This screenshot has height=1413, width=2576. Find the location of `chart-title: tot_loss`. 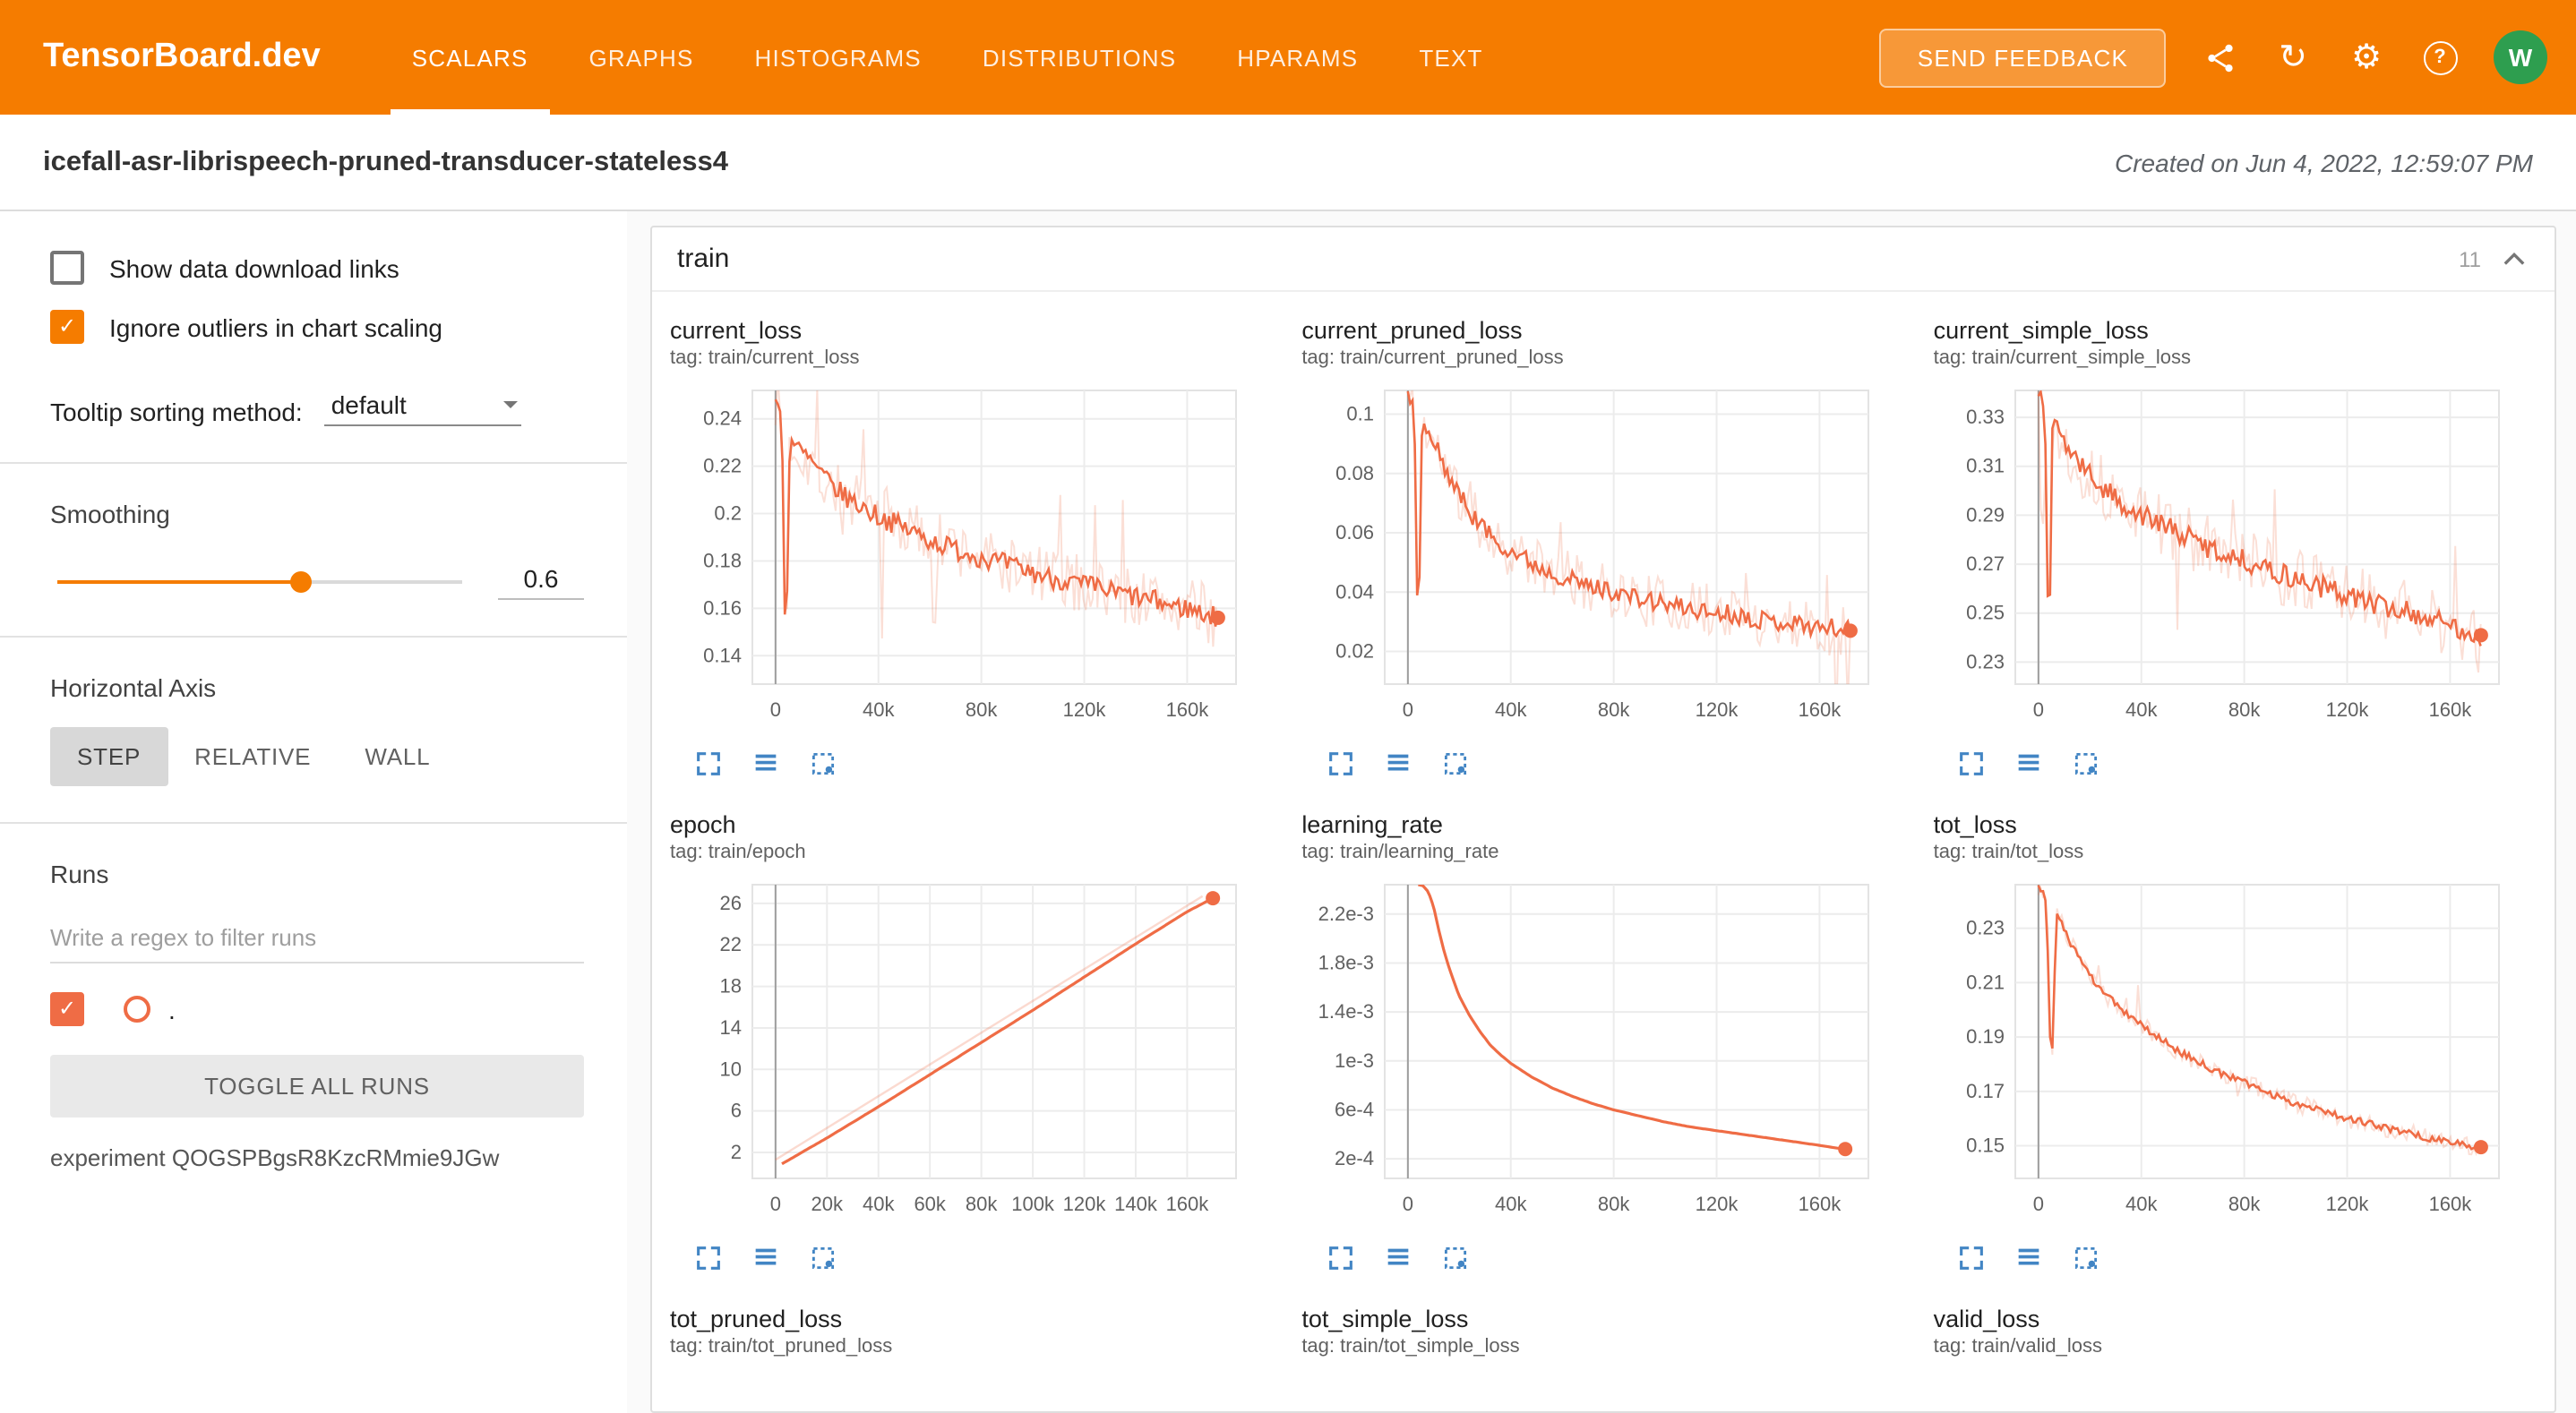

chart-title: tot_loss is located at coordinates (1975, 824).